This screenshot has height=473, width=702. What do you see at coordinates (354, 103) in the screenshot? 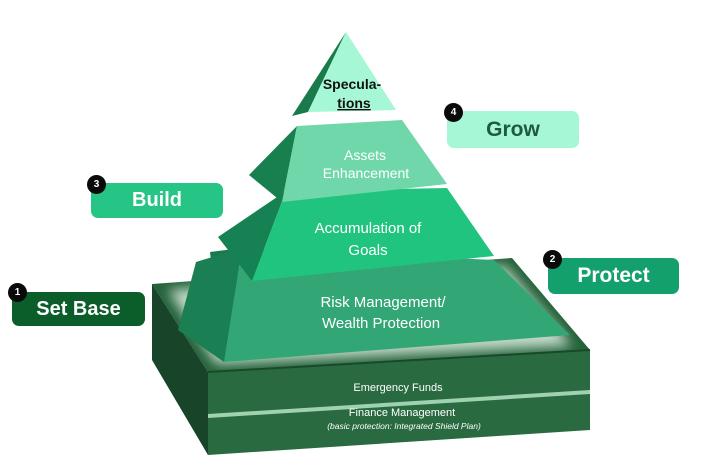
I see `speculations-label-line2: tions` at bounding box center [354, 103].